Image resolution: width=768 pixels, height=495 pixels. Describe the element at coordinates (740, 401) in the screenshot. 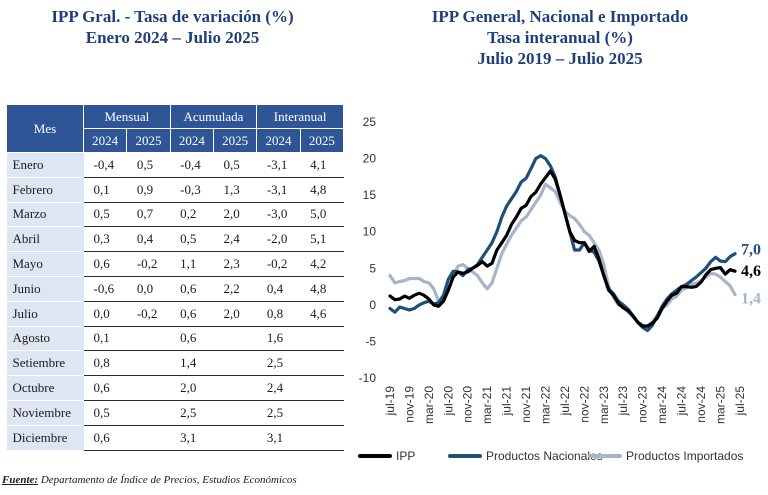

I see `x-tick-label: jul-25` at that location.